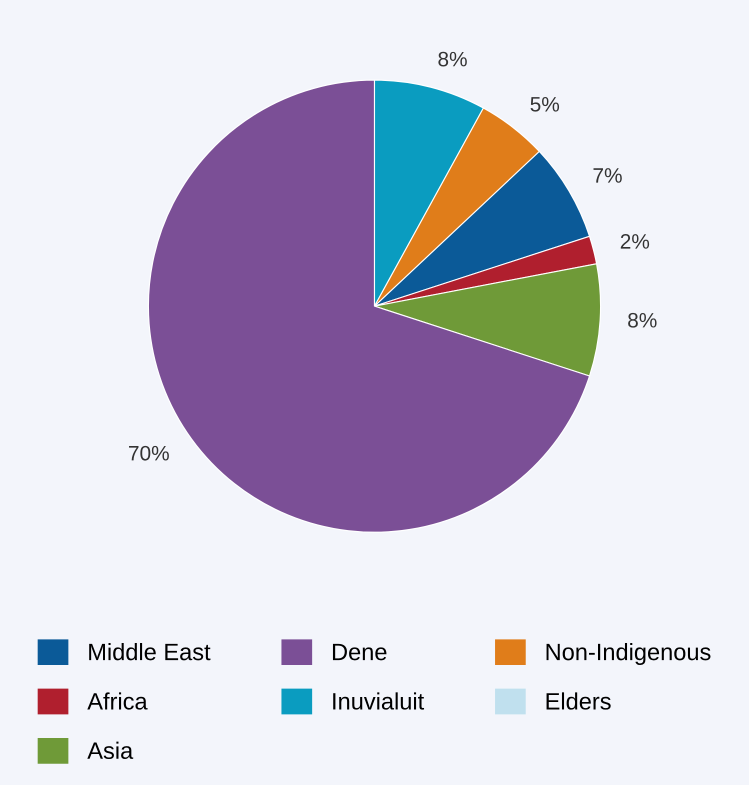  What do you see at coordinates (378, 701) in the screenshot?
I see `legend-label: Inuvialuit` at bounding box center [378, 701].